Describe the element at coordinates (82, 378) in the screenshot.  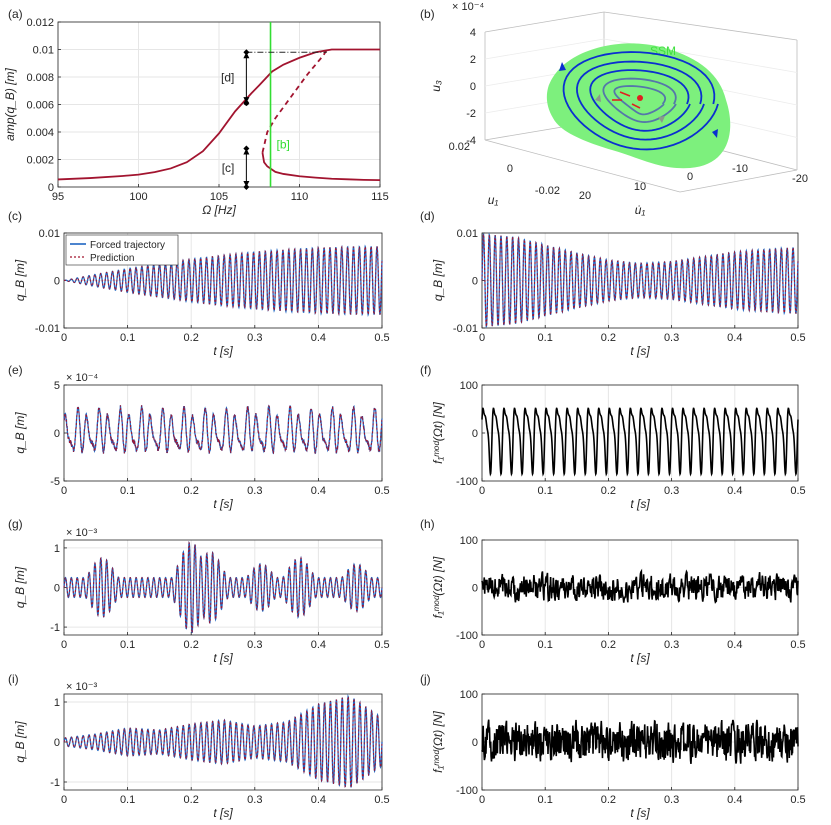
I see `y-exponent-label: × 10⁻⁴` at that location.